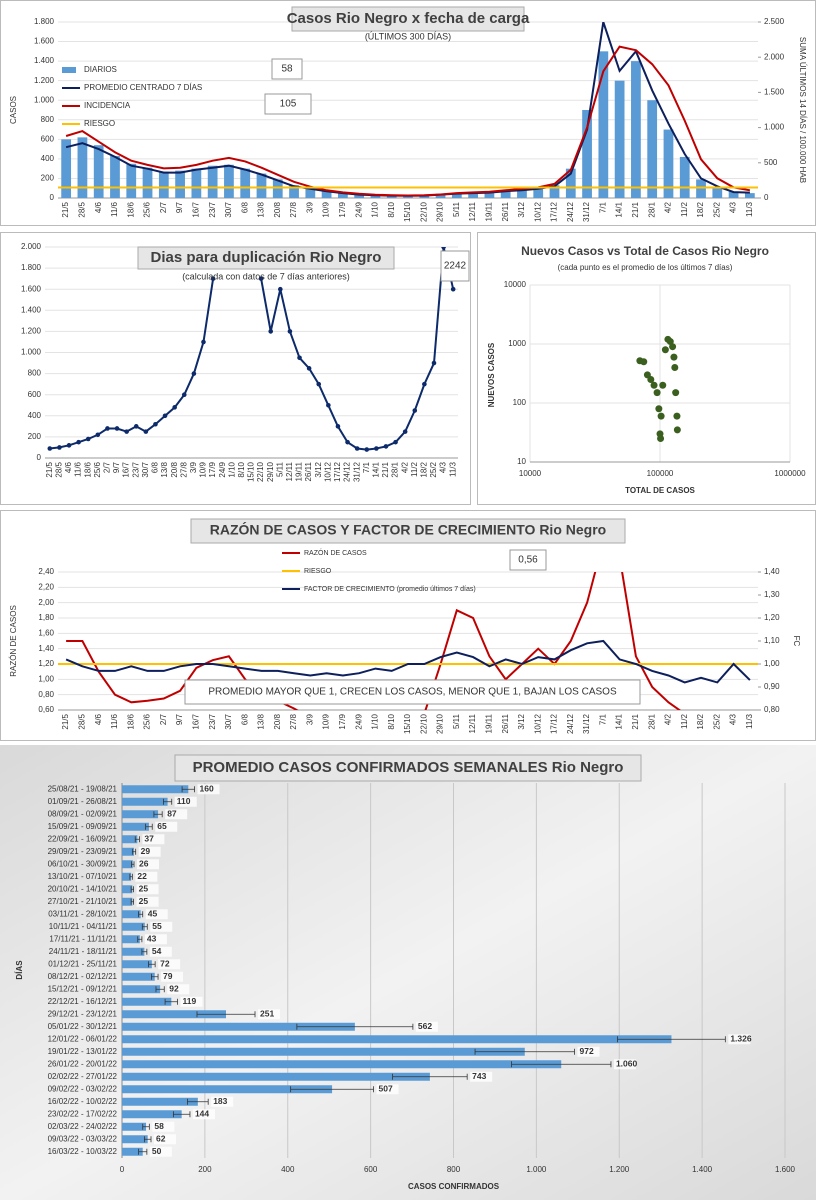 The width and height of the screenshot is (816, 1200). What do you see at coordinates (702, 1169) in the screenshot?
I see `x-tick-label: 1.400` at bounding box center [702, 1169].